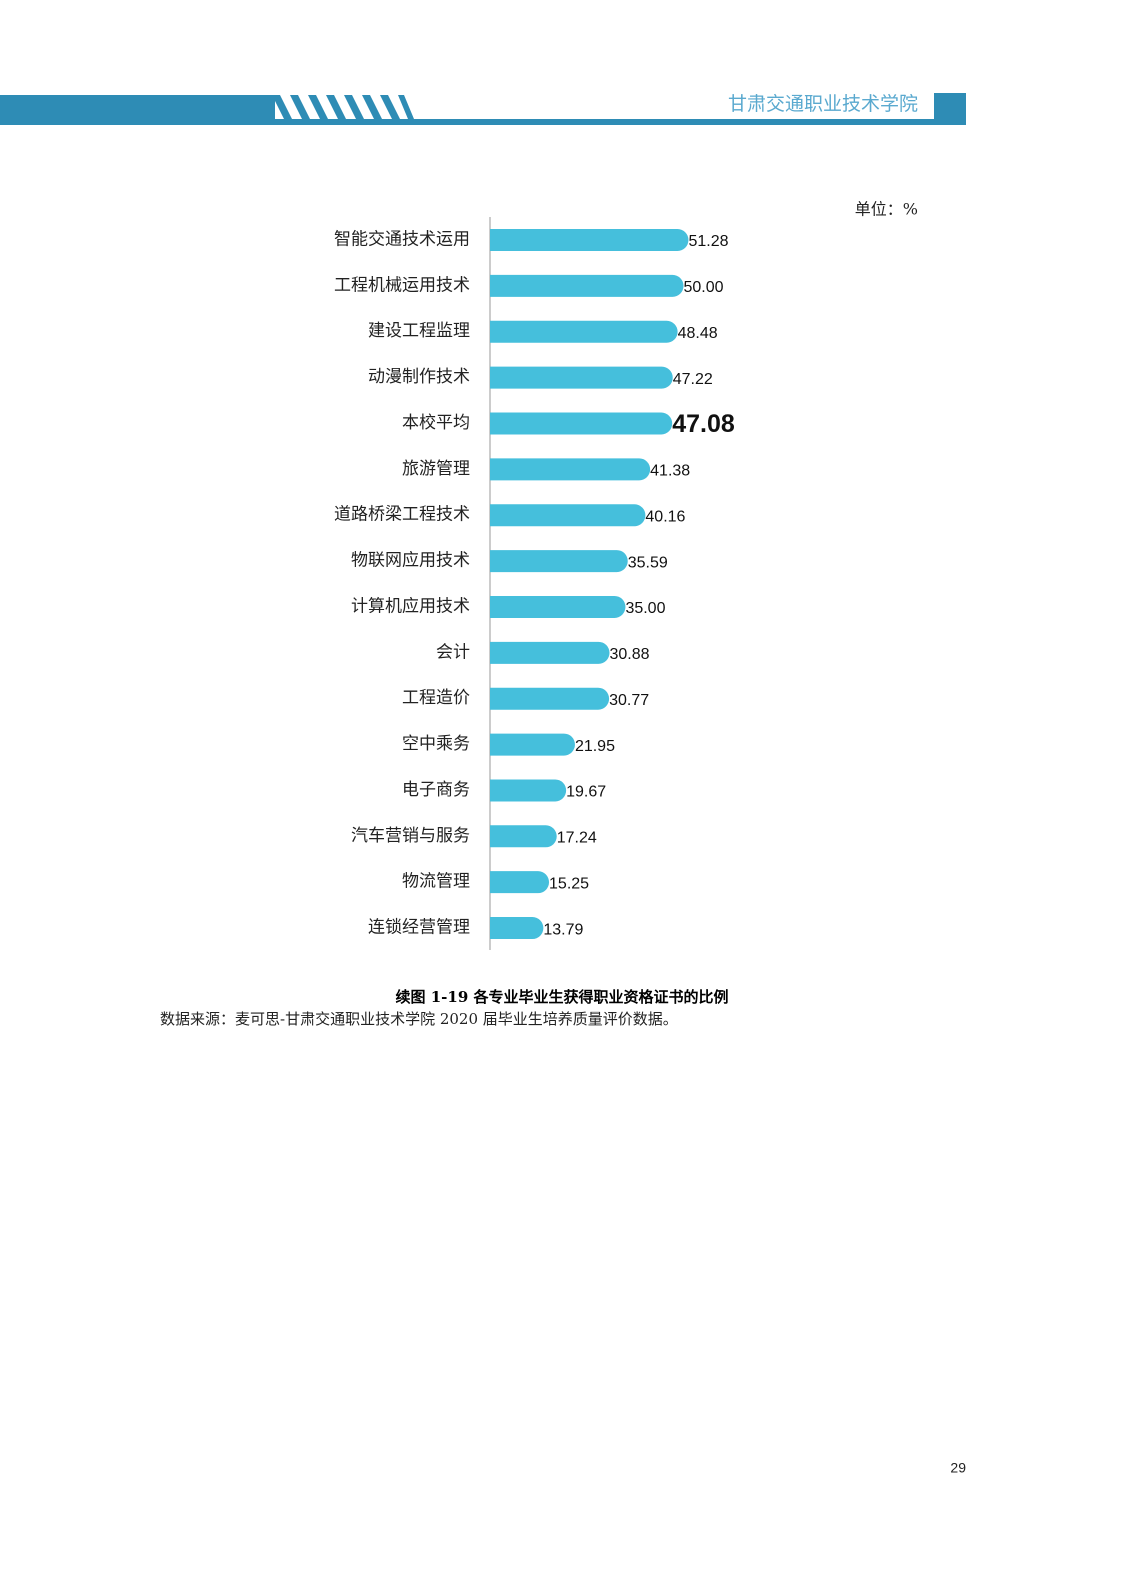 The height and width of the screenshot is (1587, 1122). I want to click on value-label: 47.08, so click(703, 424).